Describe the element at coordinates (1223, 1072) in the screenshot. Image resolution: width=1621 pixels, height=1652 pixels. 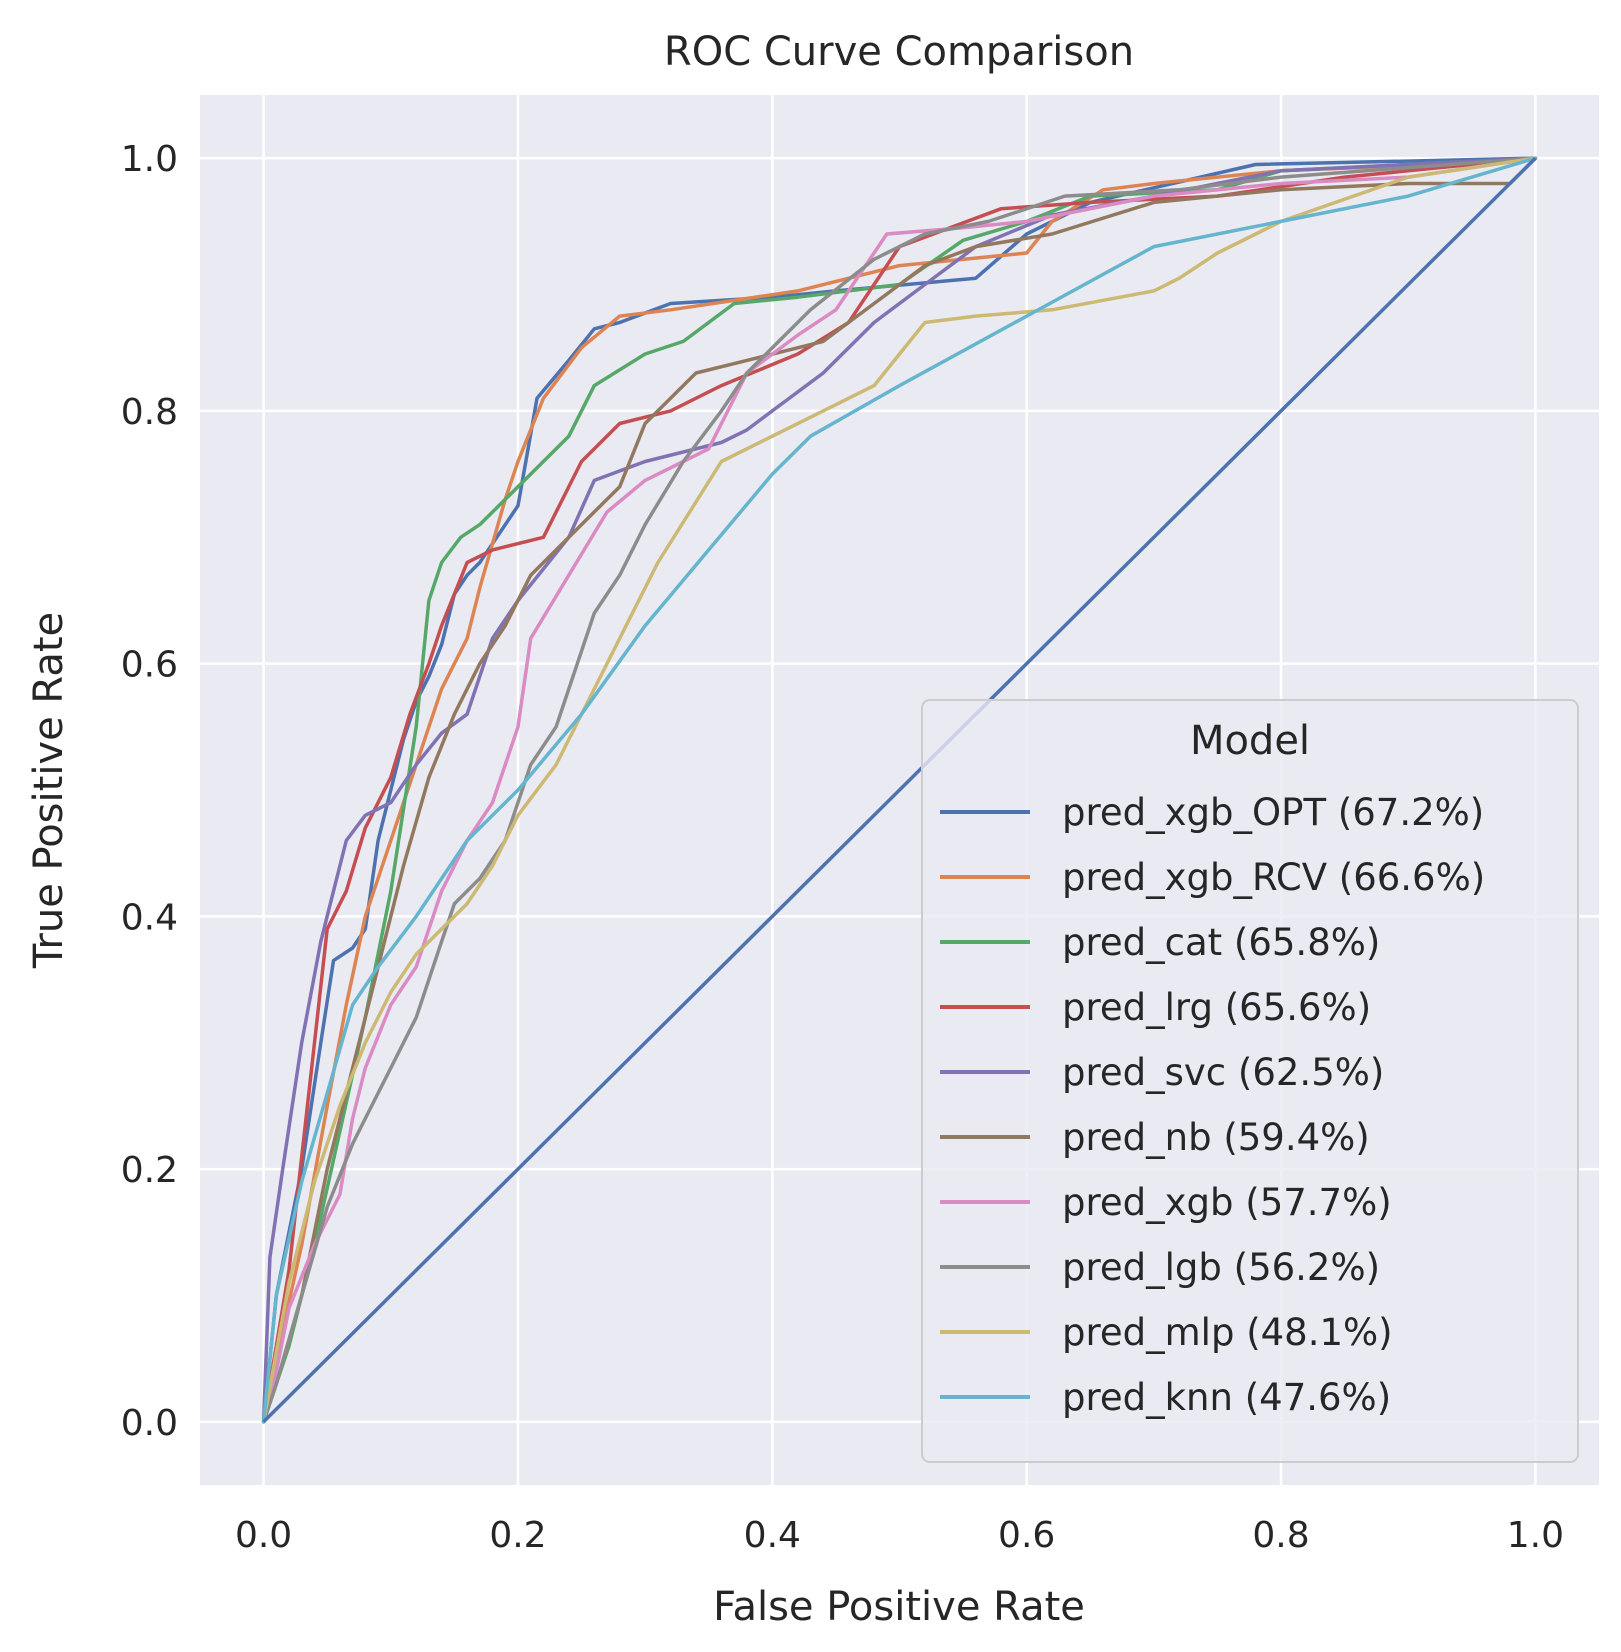
I see `legend-label-5: pred_svc (62.5%)` at that location.